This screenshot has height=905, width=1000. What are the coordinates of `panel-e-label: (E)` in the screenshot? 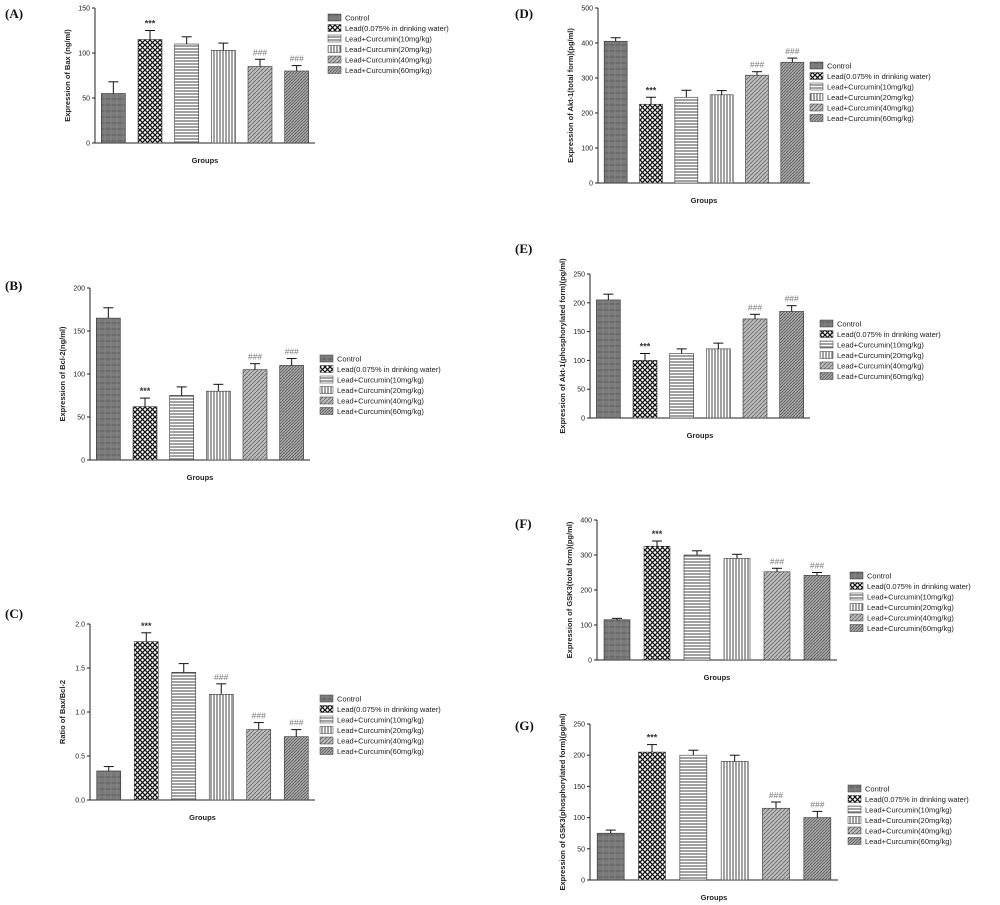 It's located at (524, 248).